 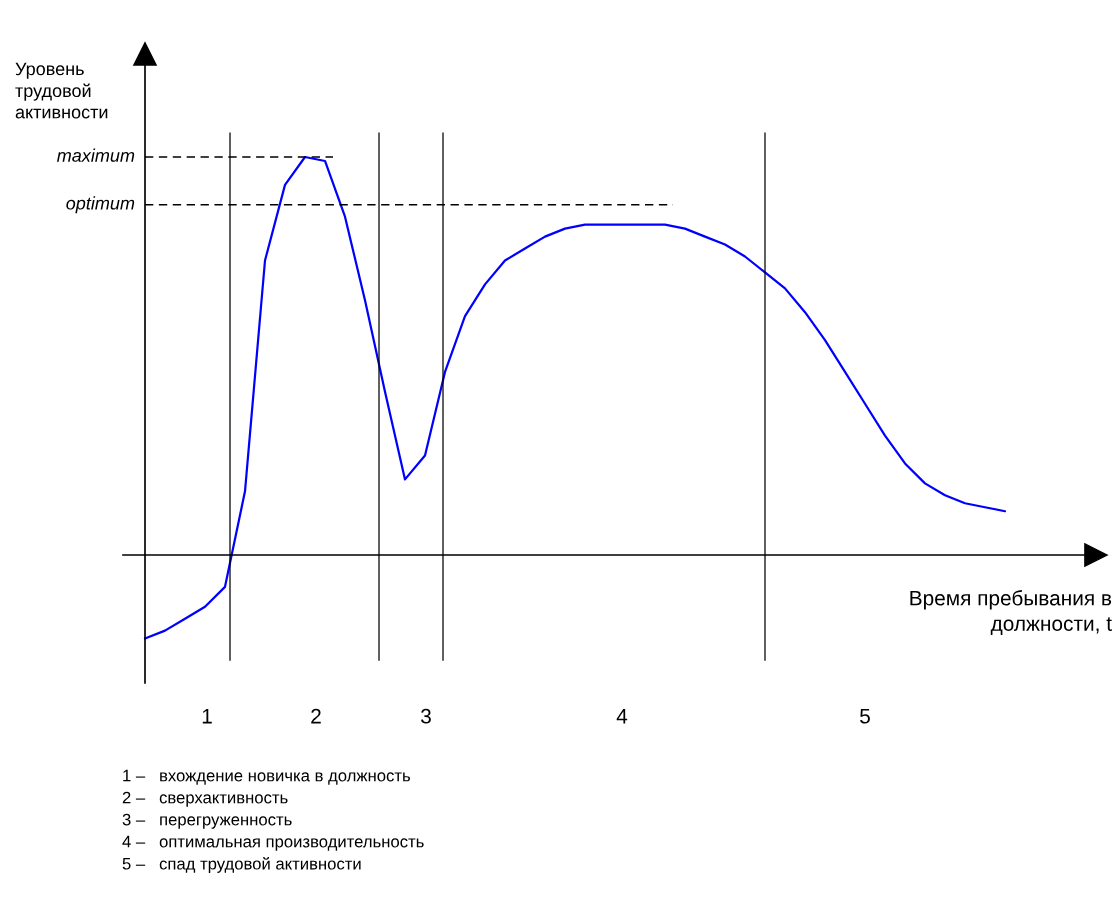 What do you see at coordinates (266, 777) in the screenshot?
I see `text: 1 – вхождение новичка в должность` at bounding box center [266, 777].